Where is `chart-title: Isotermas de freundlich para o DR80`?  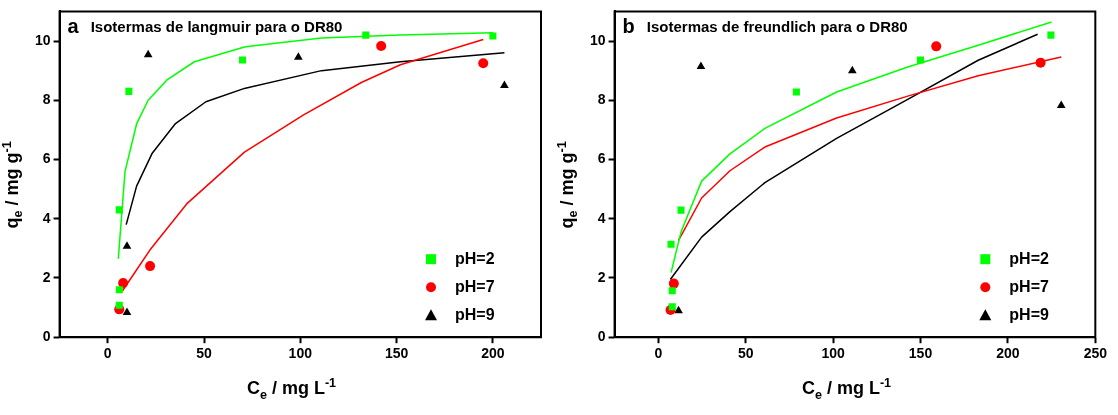
chart-title: Isotermas de freundlich para o DR80 is located at coordinates (777, 27).